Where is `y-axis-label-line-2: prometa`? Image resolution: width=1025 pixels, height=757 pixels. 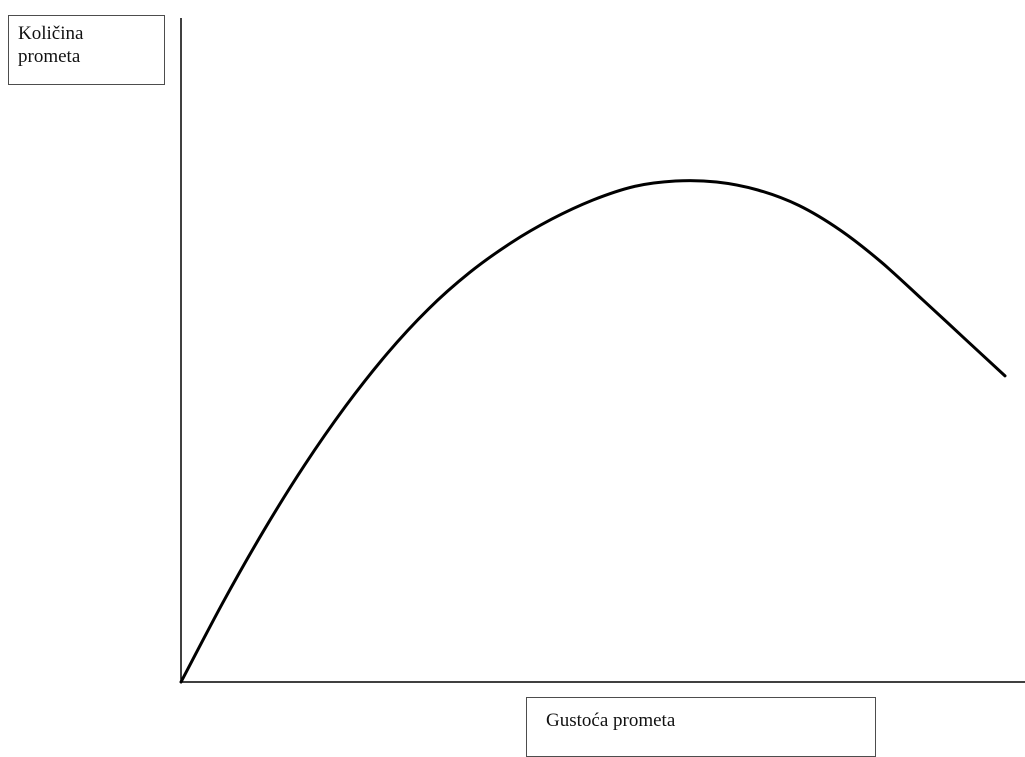
y-axis-label-line-2: prometa is located at coordinates (49, 56).